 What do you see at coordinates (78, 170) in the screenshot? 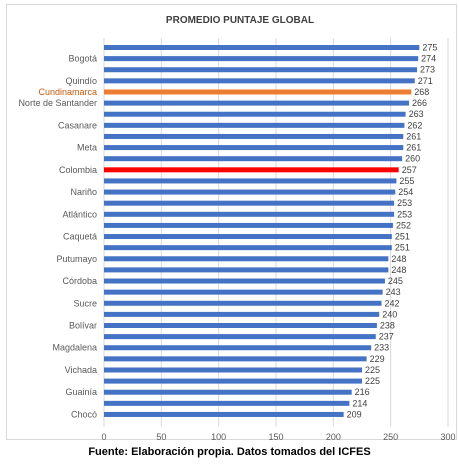
I see `category-label: Colombia` at bounding box center [78, 170].